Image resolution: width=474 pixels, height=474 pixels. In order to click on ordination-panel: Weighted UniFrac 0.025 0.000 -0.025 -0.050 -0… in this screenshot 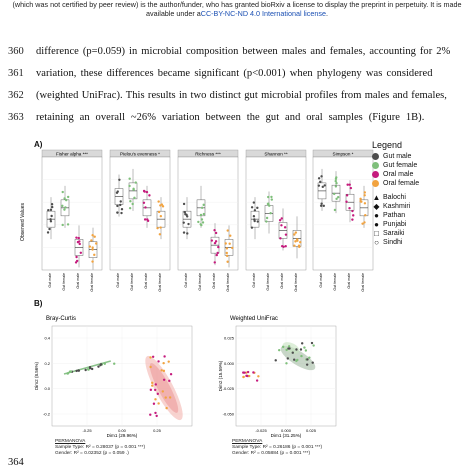, I will do `click(277, 377)`.